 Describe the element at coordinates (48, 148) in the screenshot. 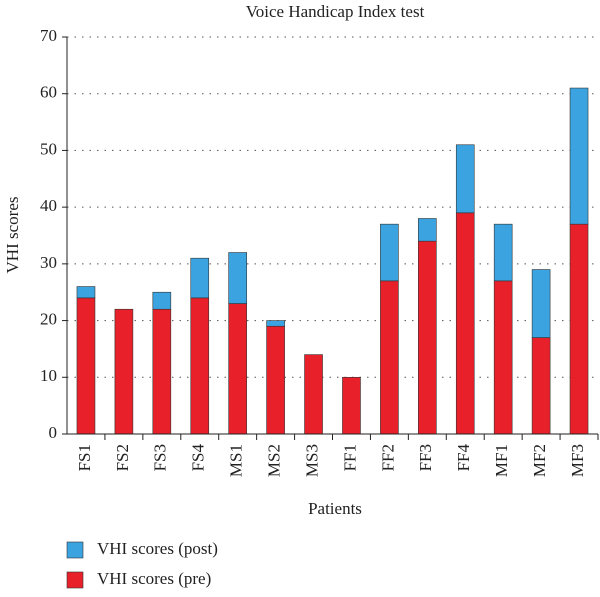

I see `y-tick-label: 50` at that location.